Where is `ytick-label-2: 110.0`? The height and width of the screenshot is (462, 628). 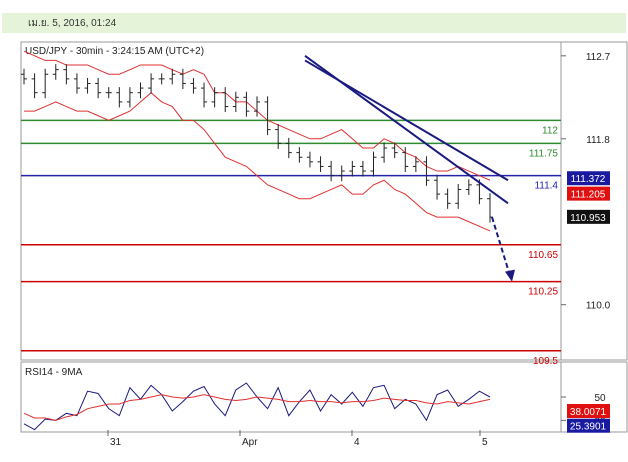
ytick-label-2: 110.0 is located at coordinates (598, 306).